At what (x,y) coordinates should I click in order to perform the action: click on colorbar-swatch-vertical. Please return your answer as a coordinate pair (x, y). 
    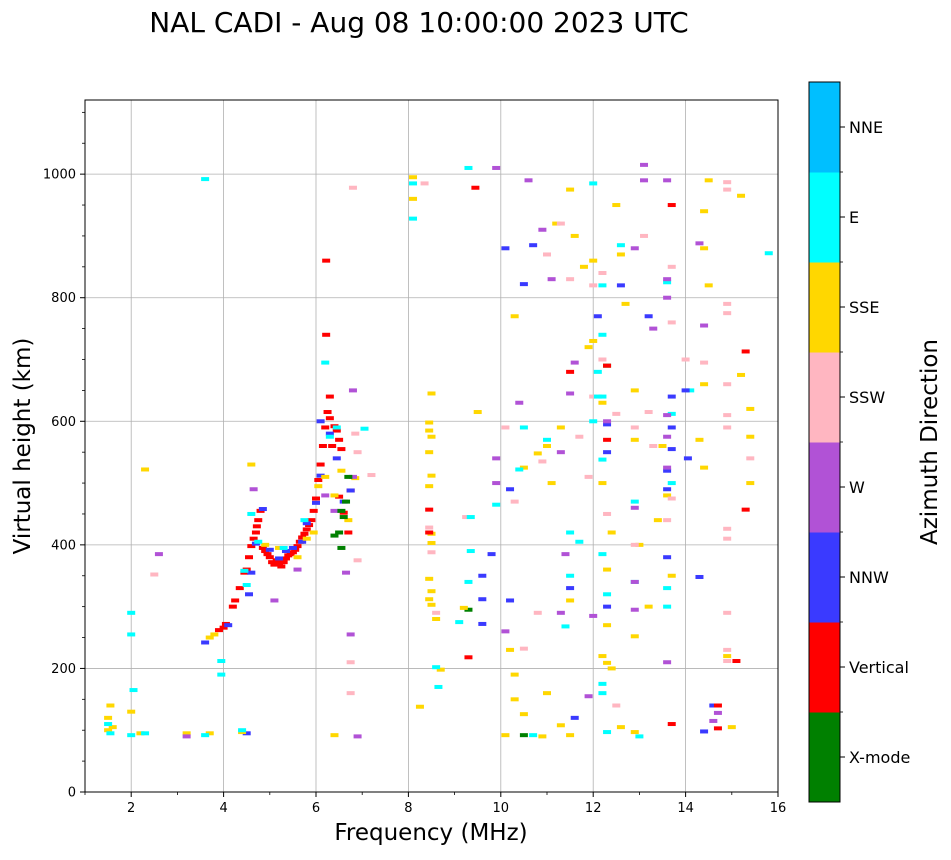
    Looking at the image, I should click on (824, 667).